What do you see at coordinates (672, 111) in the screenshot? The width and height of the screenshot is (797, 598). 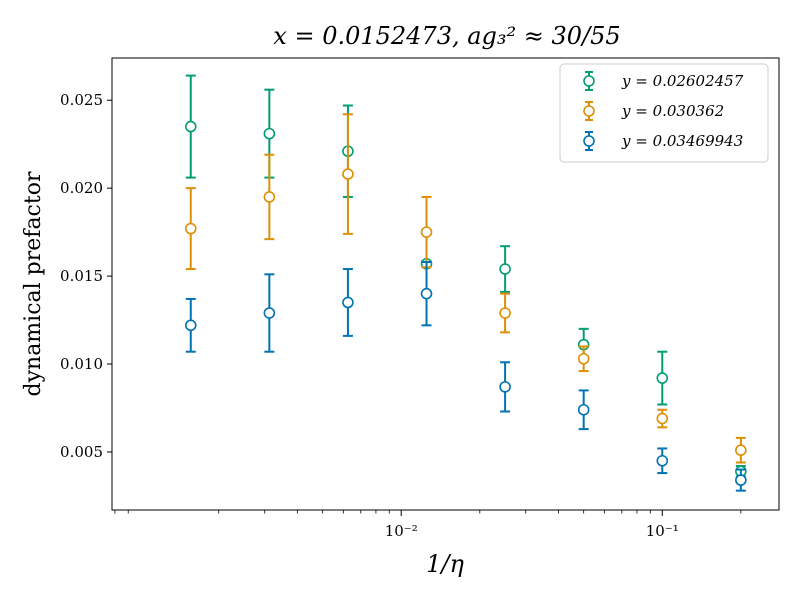 I see `legend-label: y = 0.030362` at bounding box center [672, 111].